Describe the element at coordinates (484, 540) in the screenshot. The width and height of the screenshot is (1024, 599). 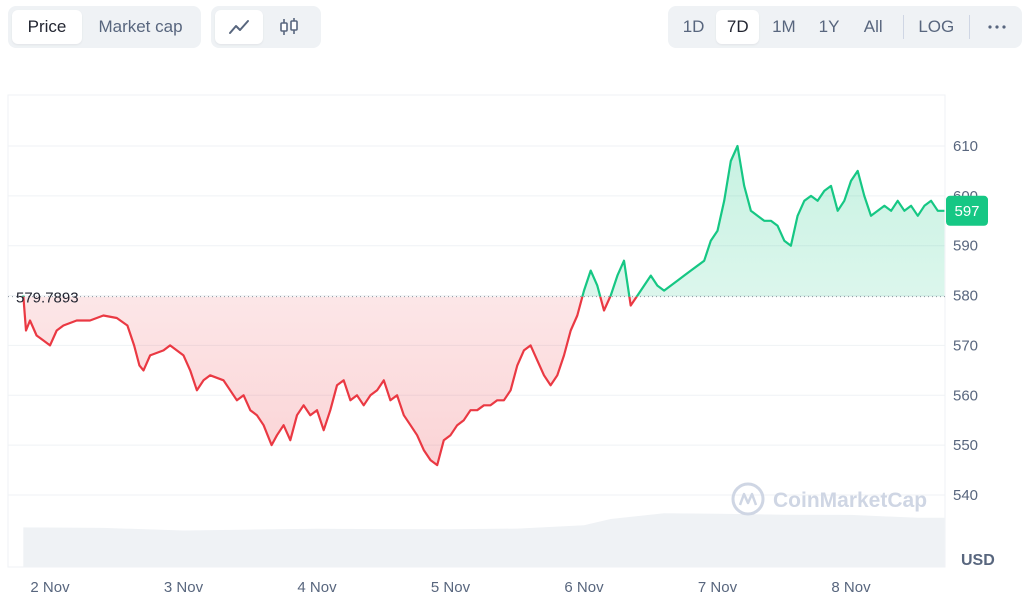
I see `volume-area` at that location.